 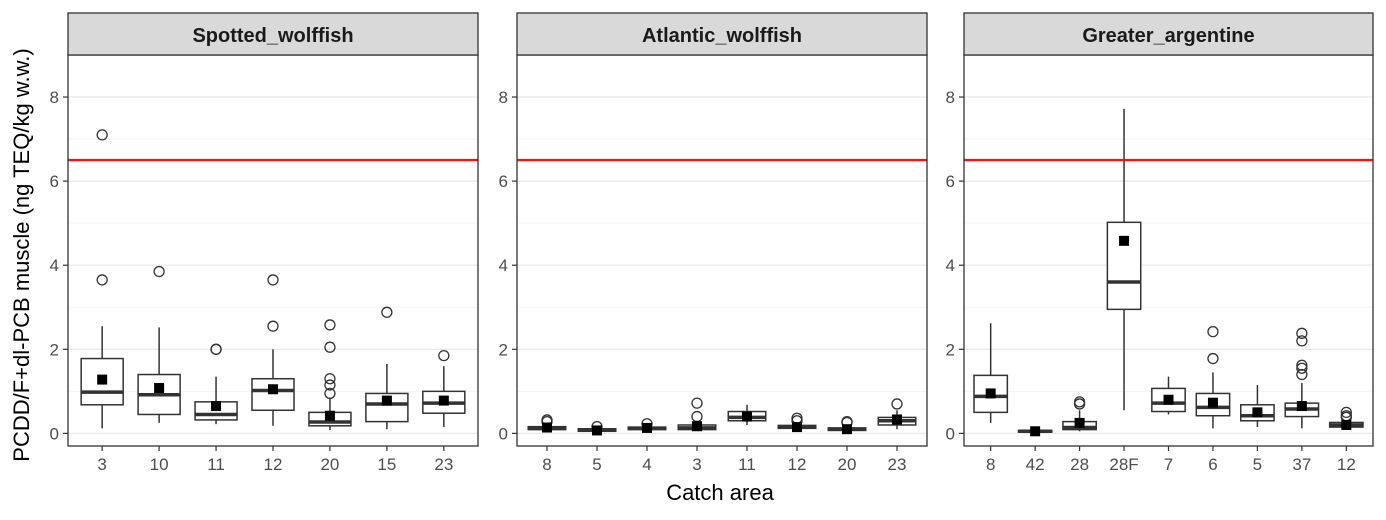 I want to click on x-tick-label: 7, so click(x=1168, y=464).